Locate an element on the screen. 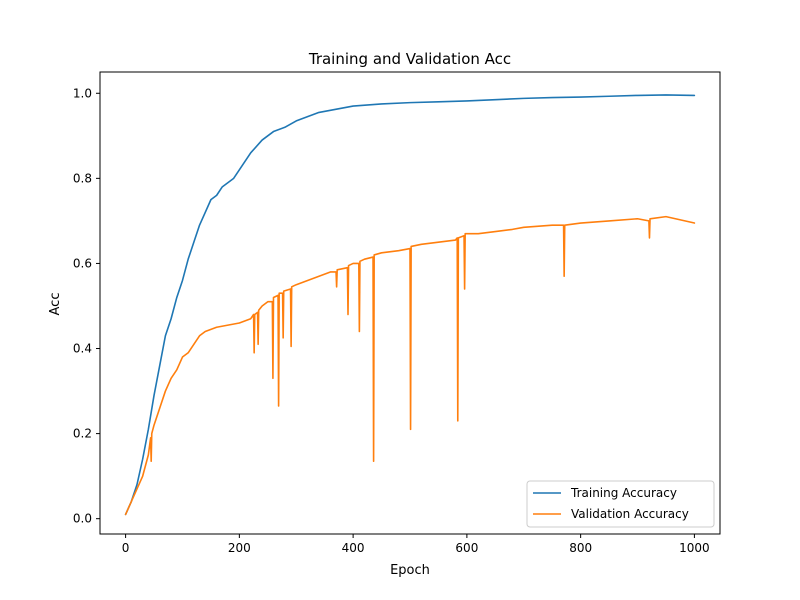 The image size is (800, 600). x-tick-label: 600 is located at coordinates (466, 548).